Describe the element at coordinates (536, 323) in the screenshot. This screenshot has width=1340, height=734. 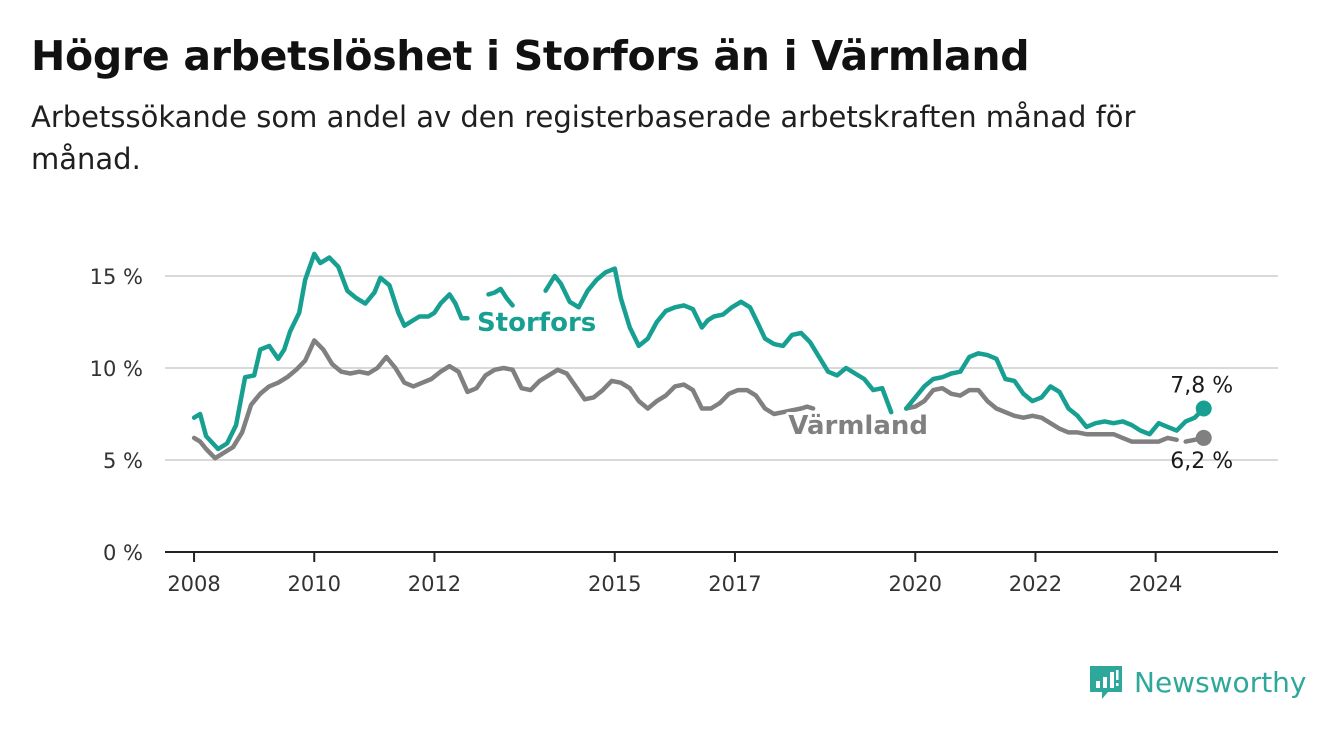
I see `series-label-storfors: Storfors` at that location.